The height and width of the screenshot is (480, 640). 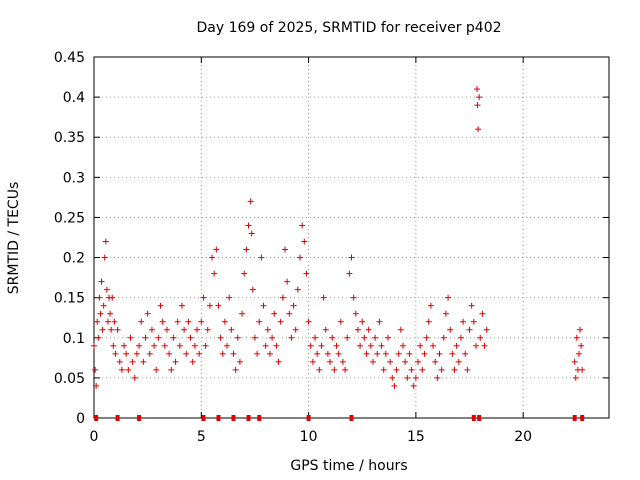 What do you see at coordinates (14, 238) in the screenshot?
I see `y-axis-label: SRMTID / TECUs` at bounding box center [14, 238].